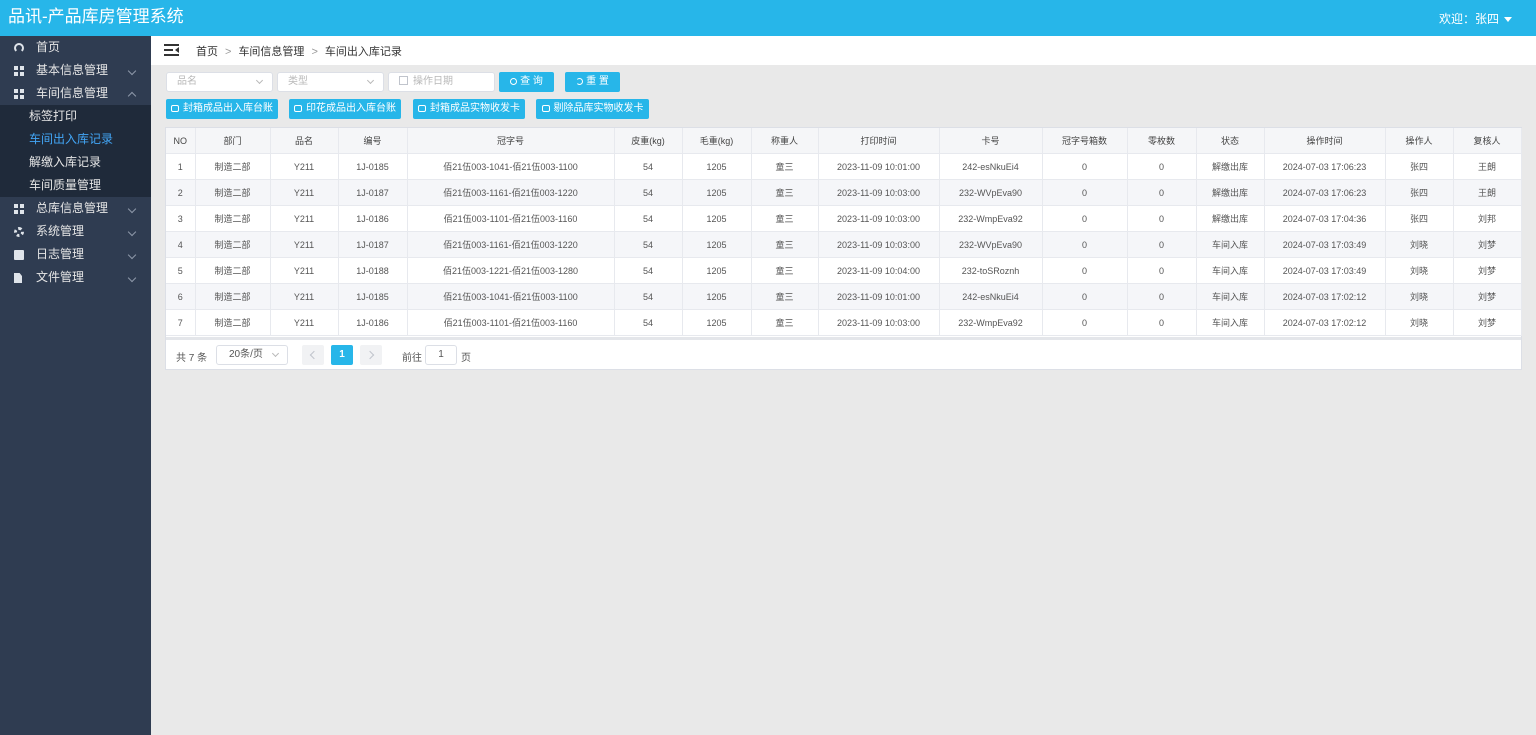 The height and width of the screenshot is (735, 1536). I want to click on table-cell: 232-WmpEva92, so click(991, 322).